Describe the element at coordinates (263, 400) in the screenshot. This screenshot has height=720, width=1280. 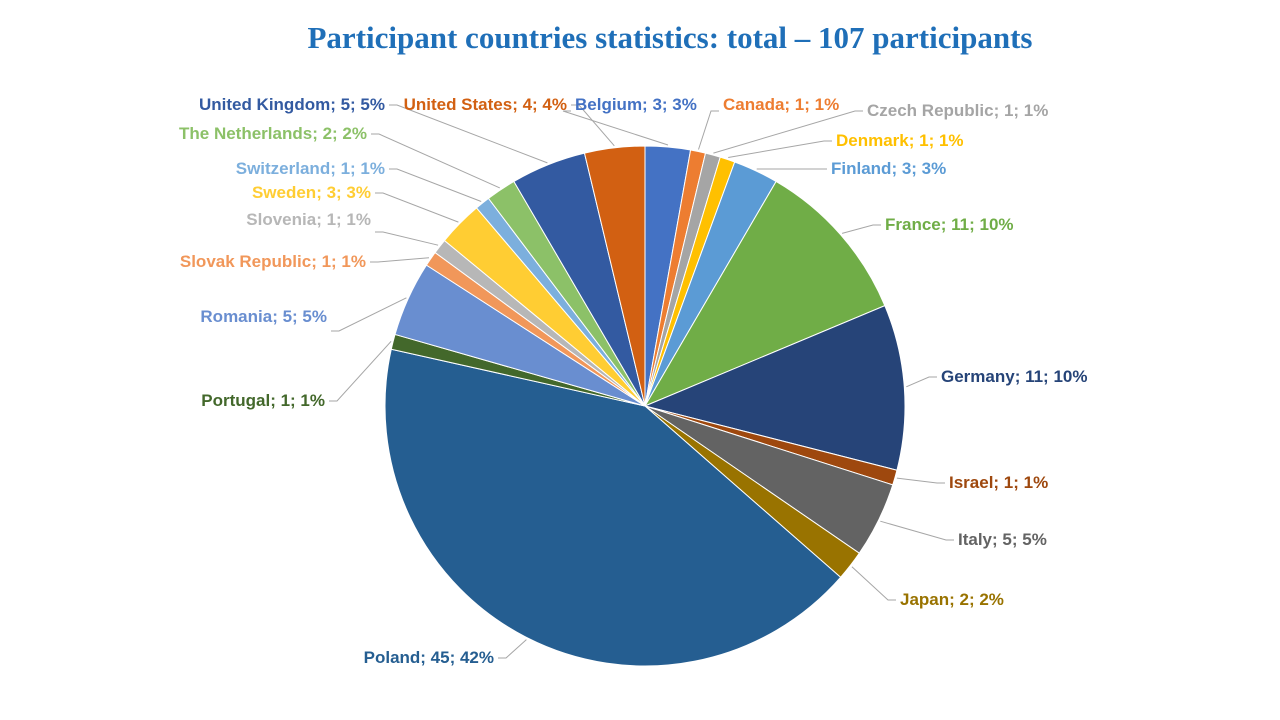
I see `data-label-portugal: Portugal; 1; 1%` at that location.